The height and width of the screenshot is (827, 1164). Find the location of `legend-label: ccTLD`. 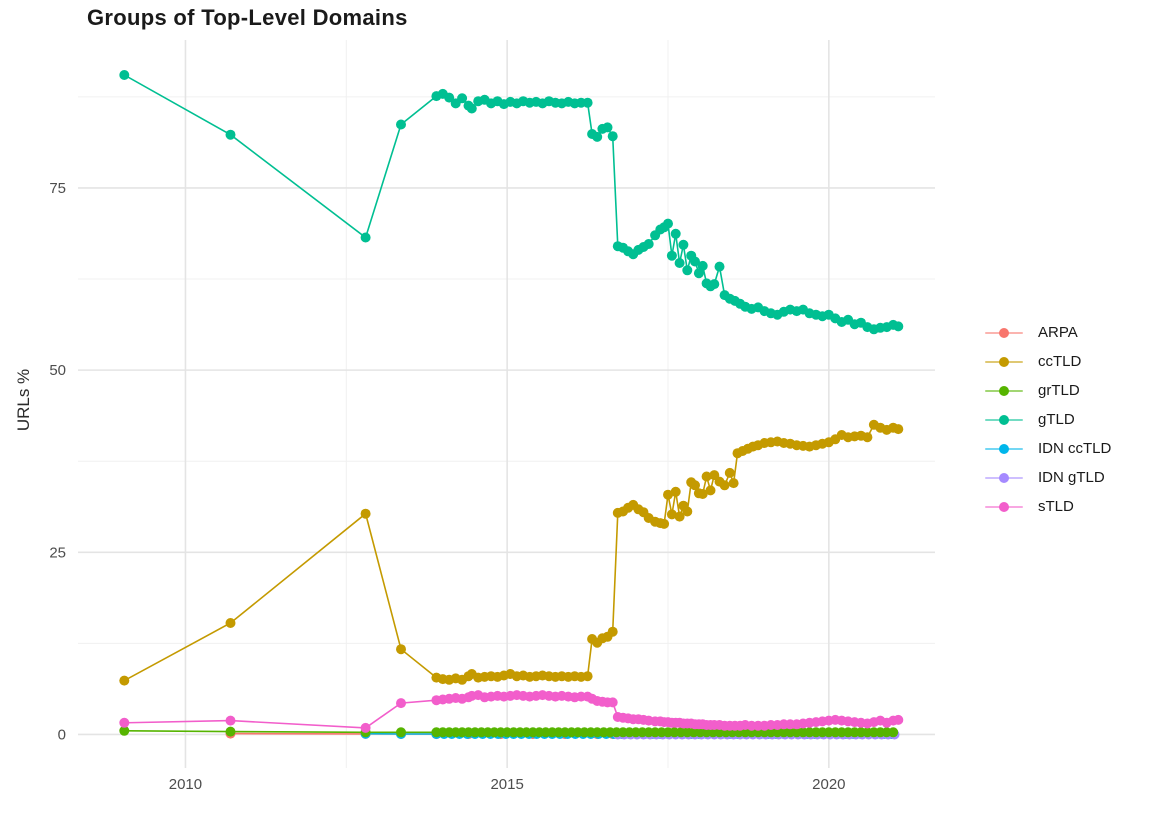

legend-label: ccTLD is located at coordinates (1060, 361).